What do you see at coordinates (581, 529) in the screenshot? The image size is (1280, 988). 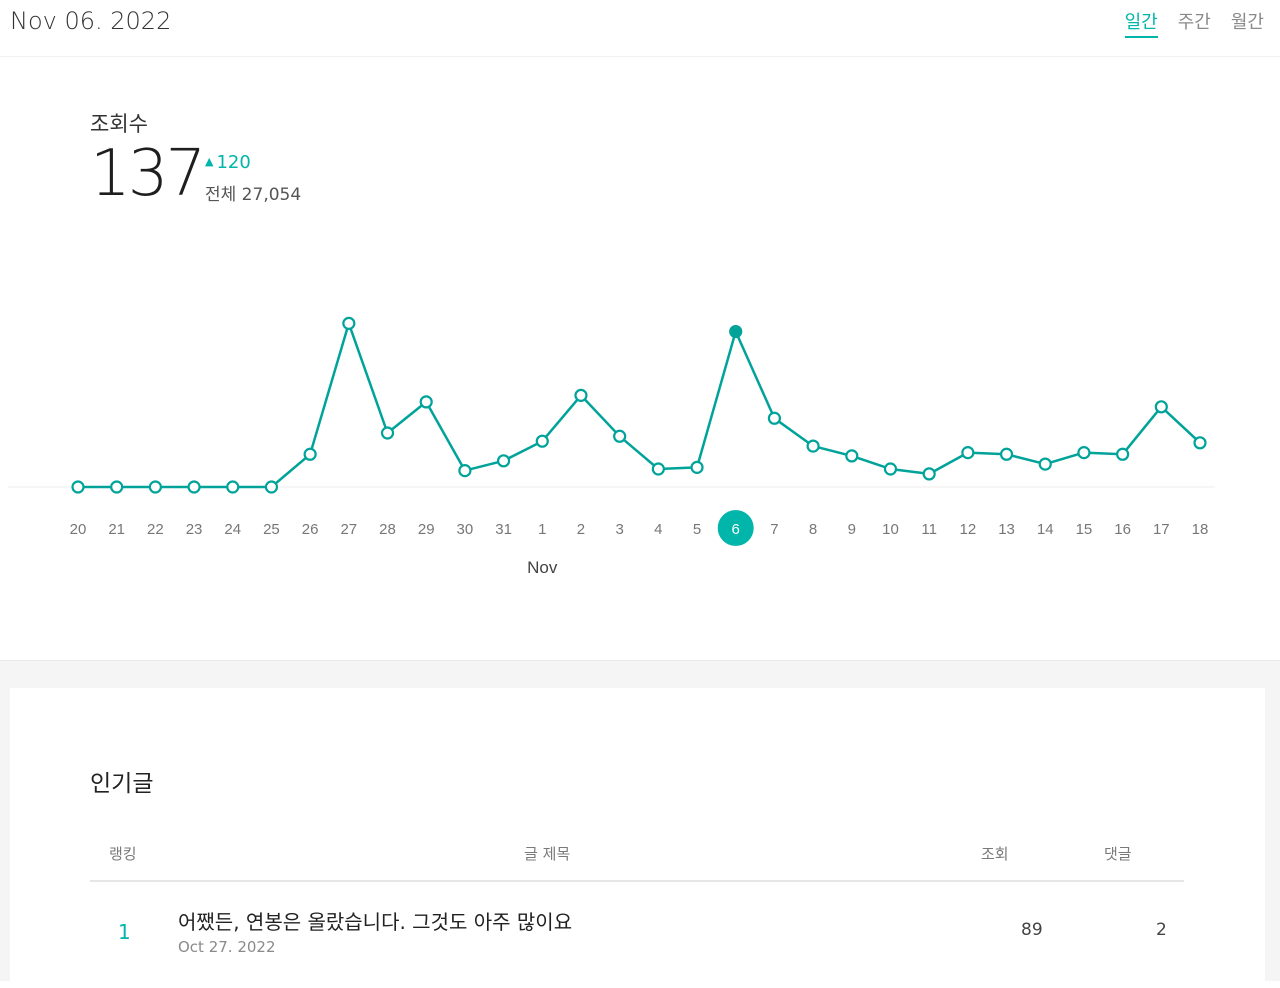 I see `x-tick-label: 2` at bounding box center [581, 529].